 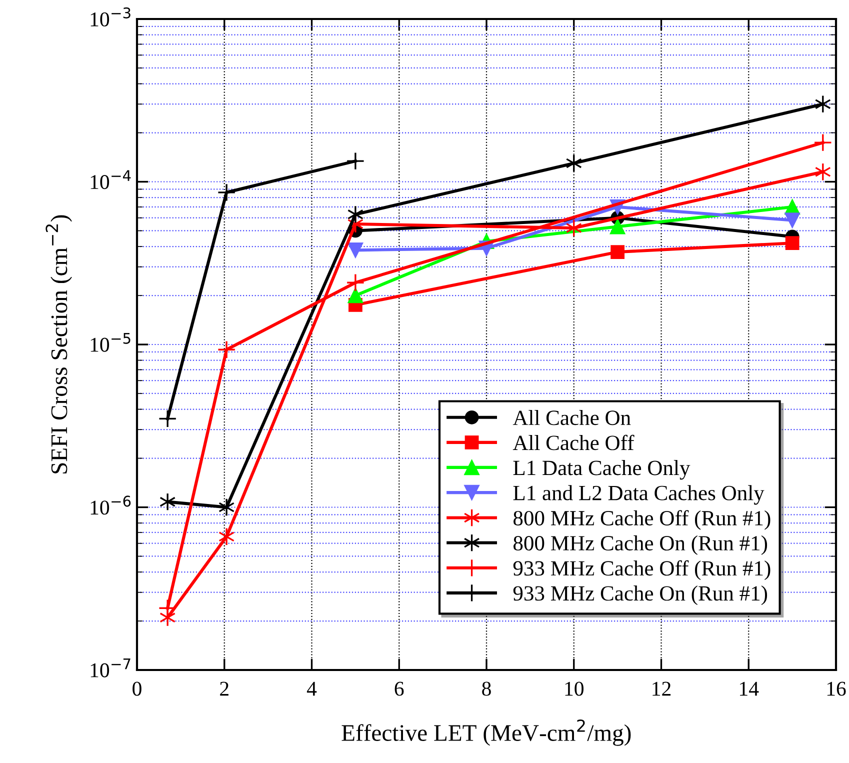 What do you see at coordinates (642, 520) in the screenshot?
I see `legend-label: 800 MHz Cache Off (Run #1)` at bounding box center [642, 520].